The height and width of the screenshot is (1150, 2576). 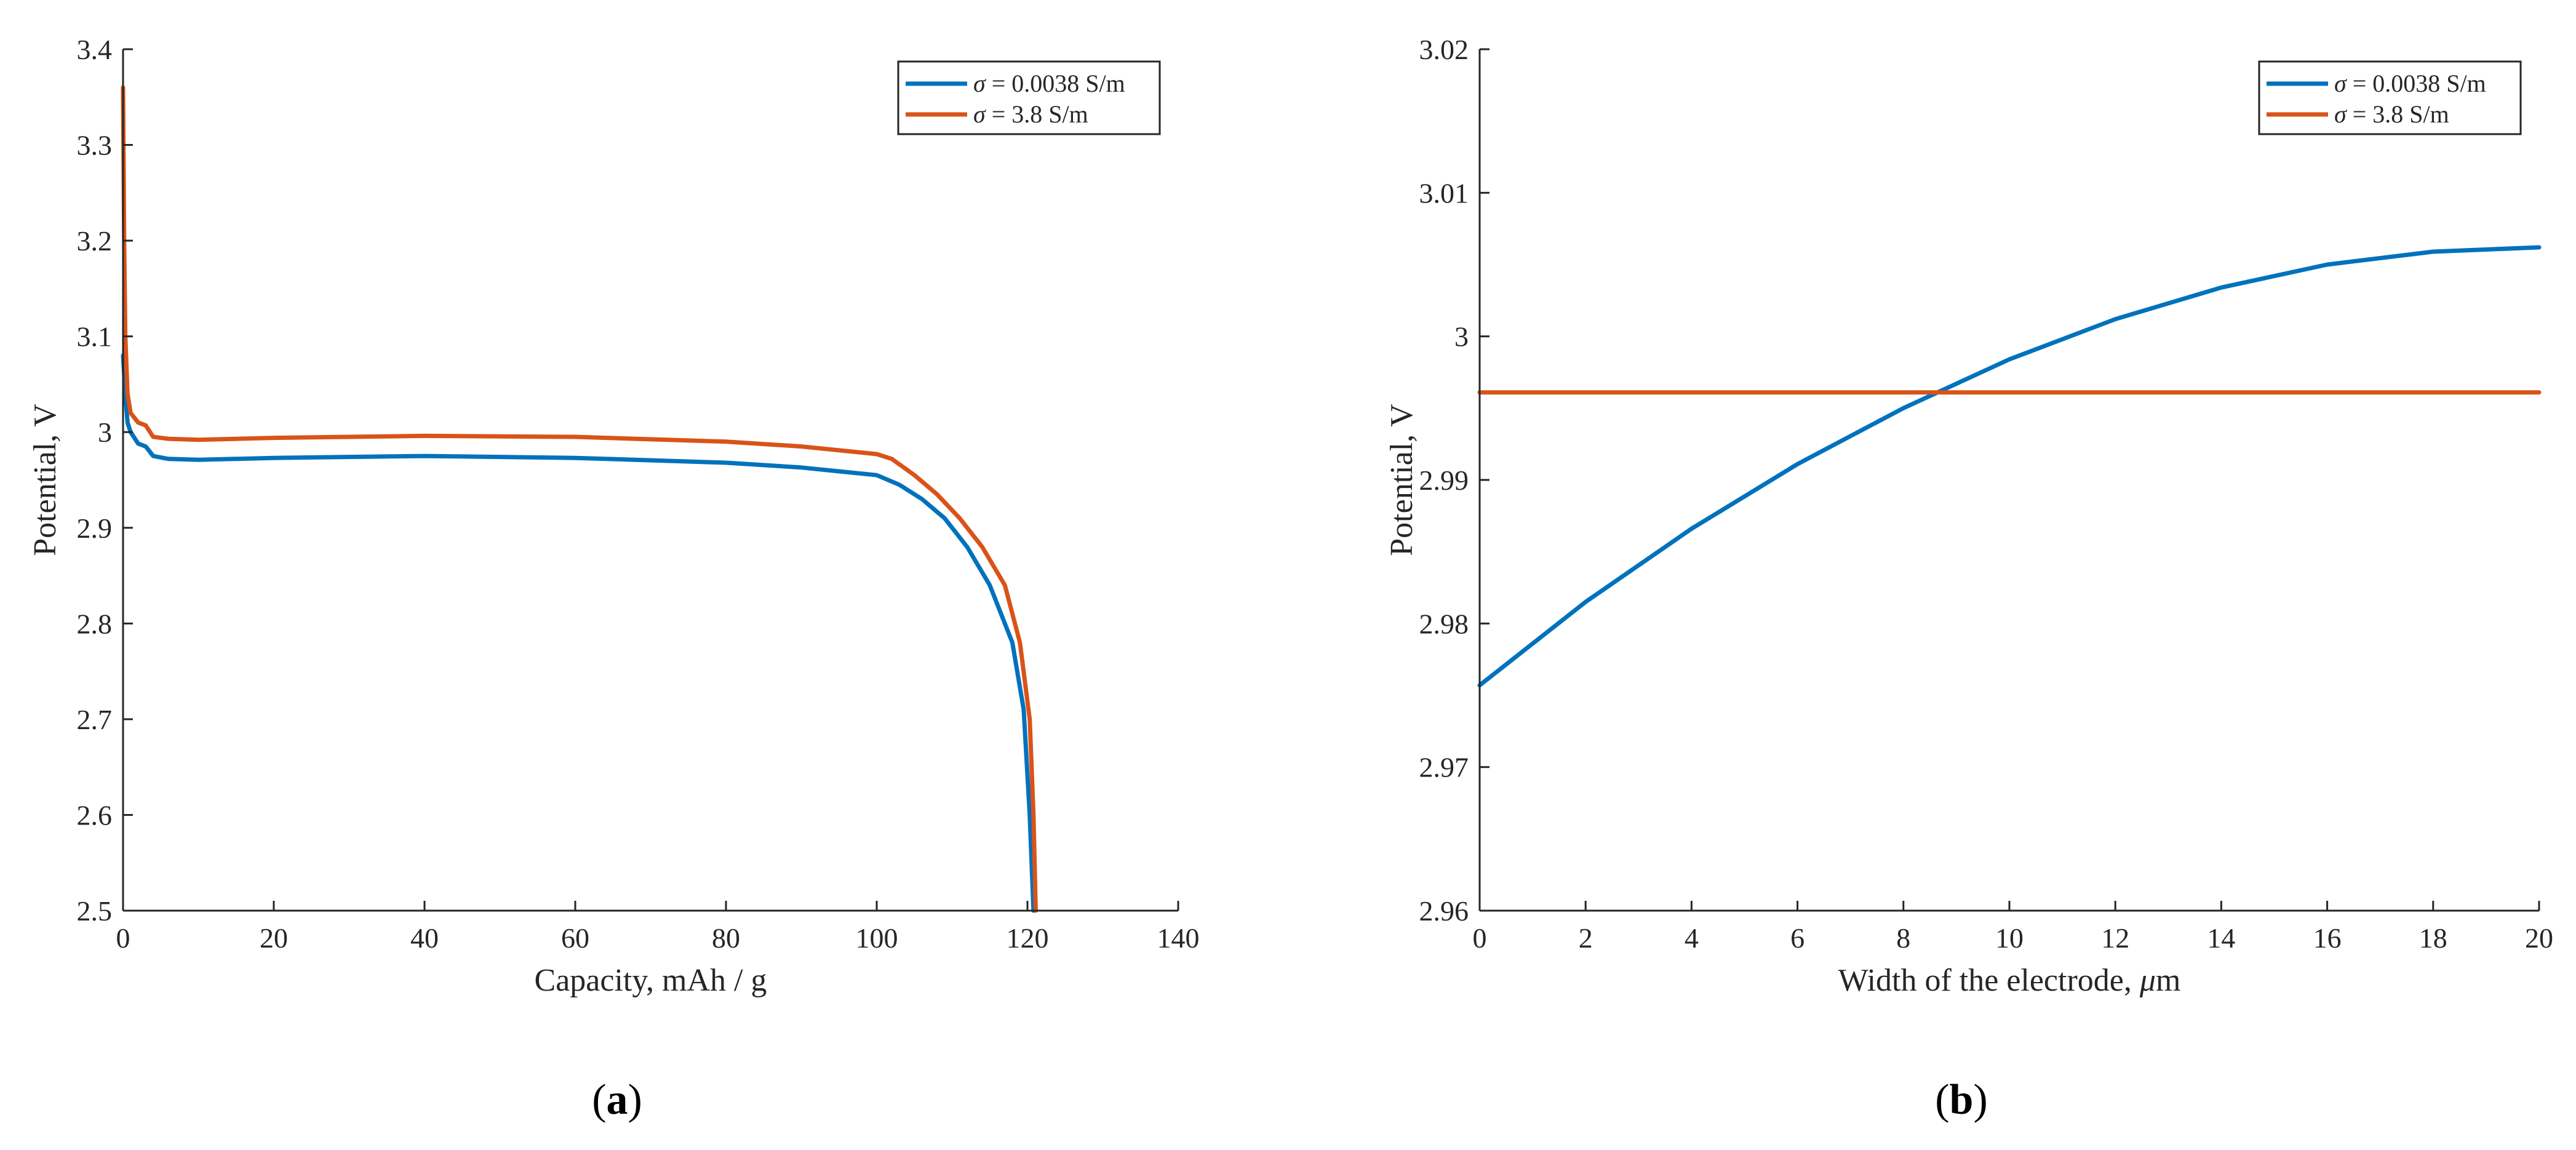 I want to click on y-tick-label: 2.7, so click(x=95, y=719).